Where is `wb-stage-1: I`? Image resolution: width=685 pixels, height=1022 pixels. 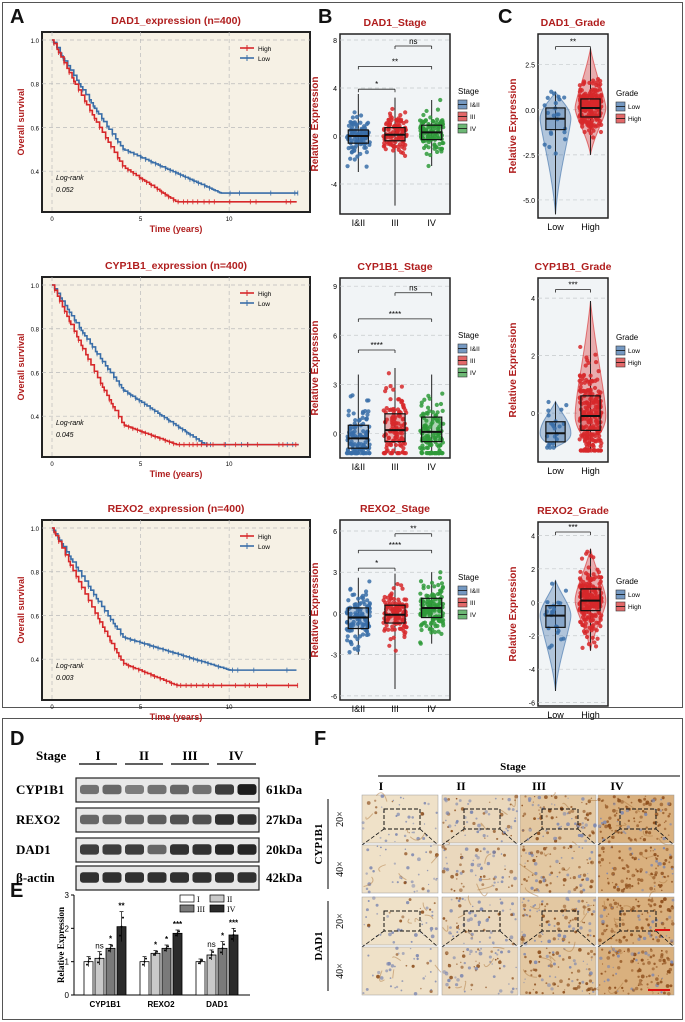 wb-stage-1: I is located at coordinates (97, 755).